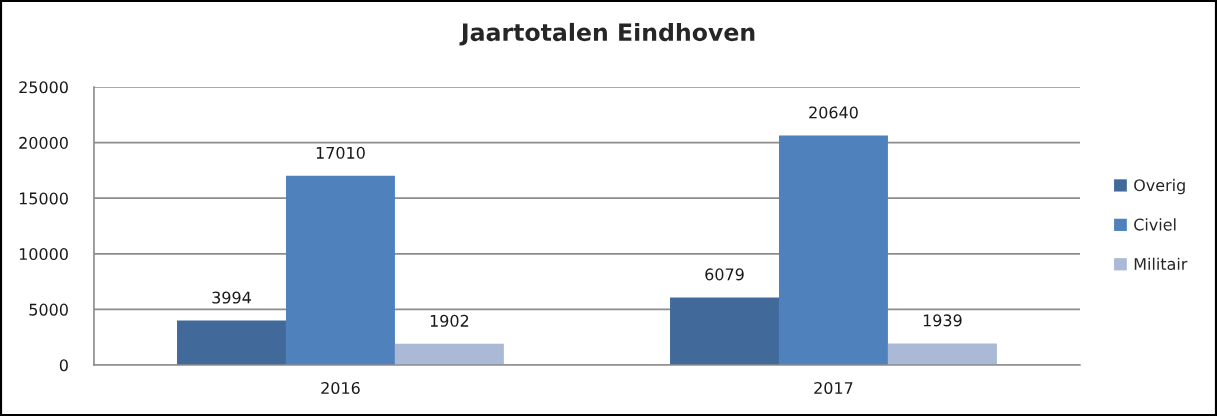 The width and height of the screenshot is (1217, 416). Describe the element at coordinates (43, 254) in the screenshot. I see `y-tick-label: 10000` at that location.